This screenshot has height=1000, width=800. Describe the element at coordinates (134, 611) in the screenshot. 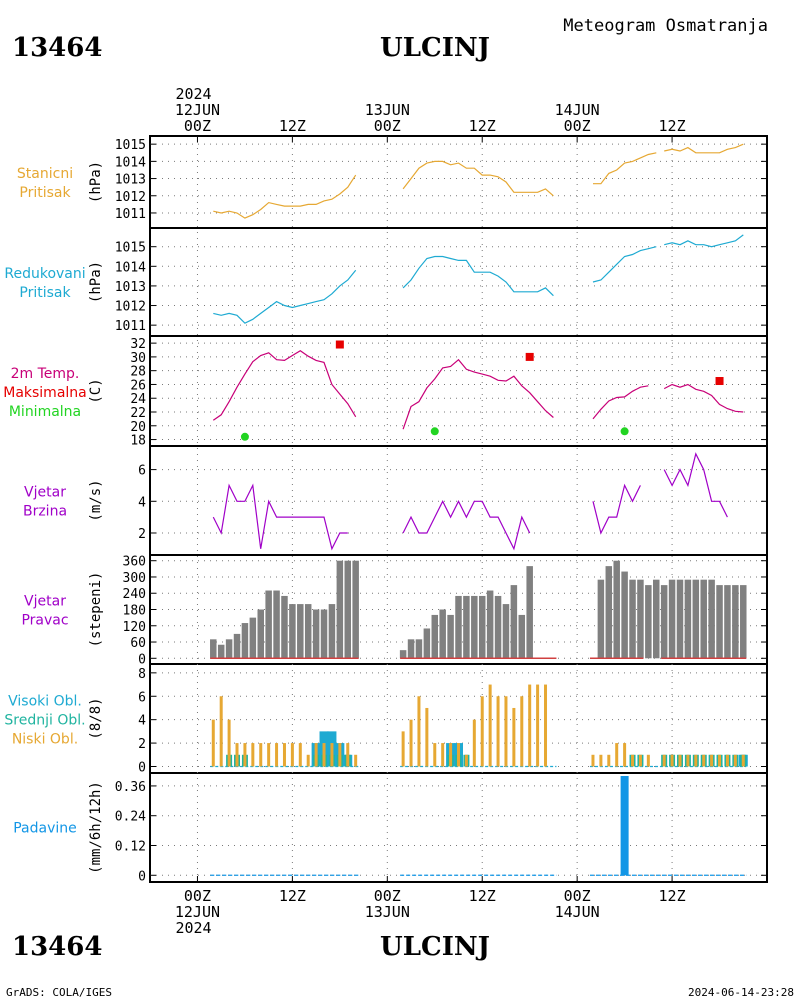

I see `y-tick-label: 180` at that location.